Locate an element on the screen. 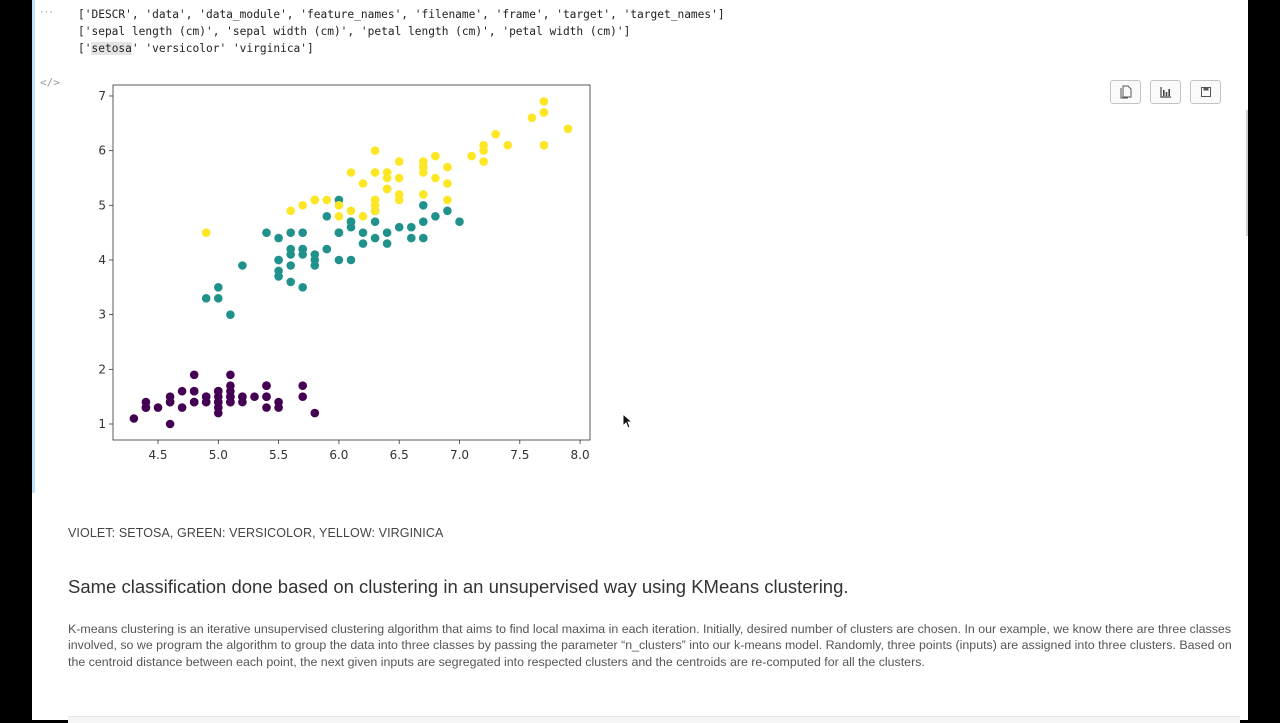 The width and height of the screenshot is (1280, 723). chart-button is located at coordinates (1165, 92).